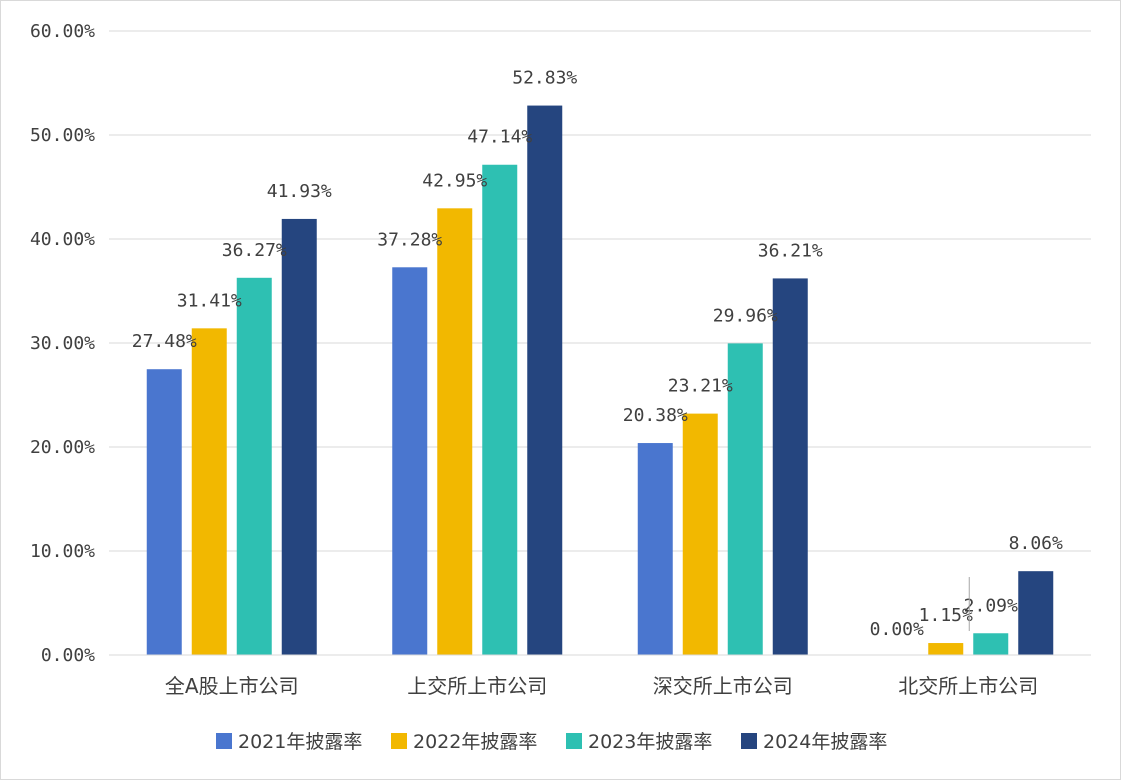 Image resolution: width=1121 pixels, height=781 pixels. What do you see at coordinates (300, 742) in the screenshot?
I see `legend-label: 2021年披露率` at bounding box center [300, 742].